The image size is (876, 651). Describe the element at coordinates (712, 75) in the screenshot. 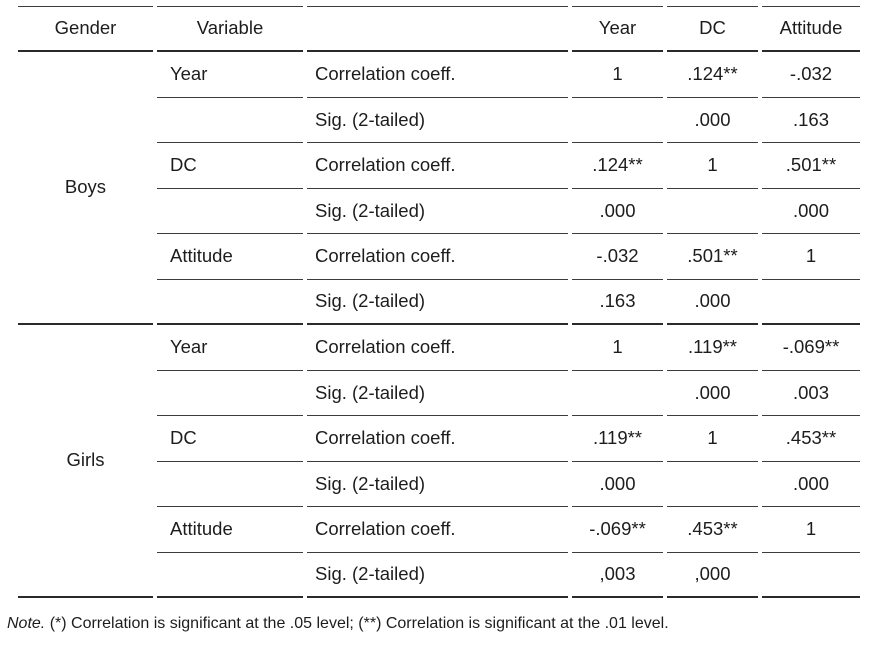

I see `value-dc: .124**` at that location.